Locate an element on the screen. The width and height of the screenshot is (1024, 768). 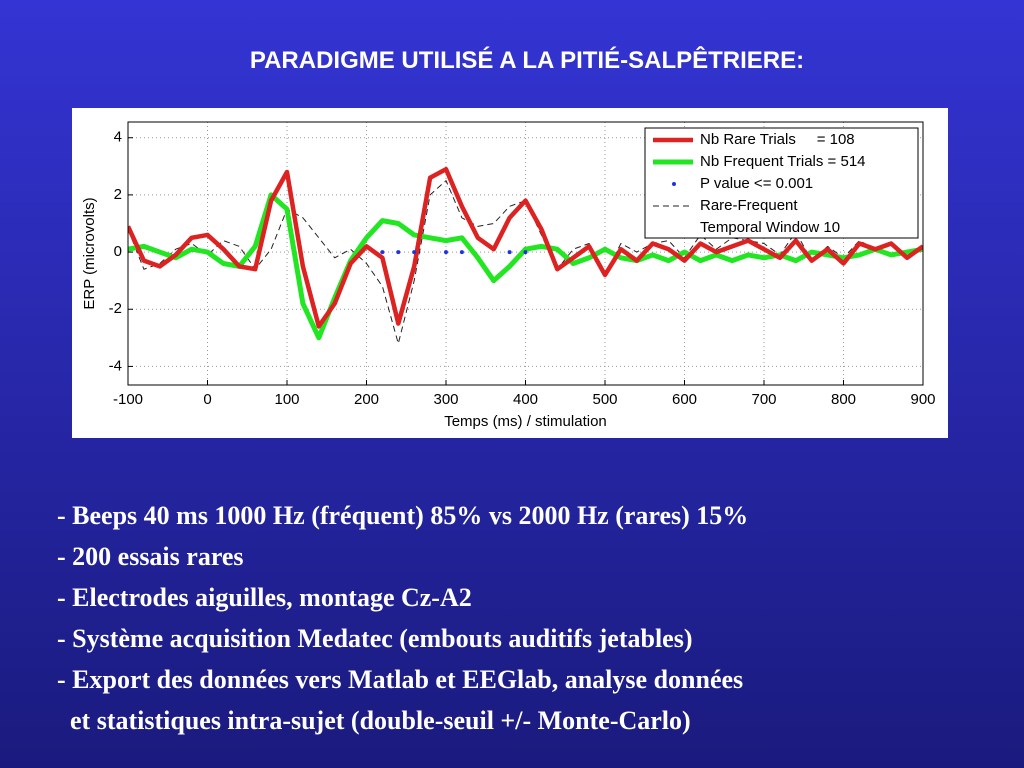
legend-label: Nb Rare Trials = 108 is located at coordinates (777, 139).